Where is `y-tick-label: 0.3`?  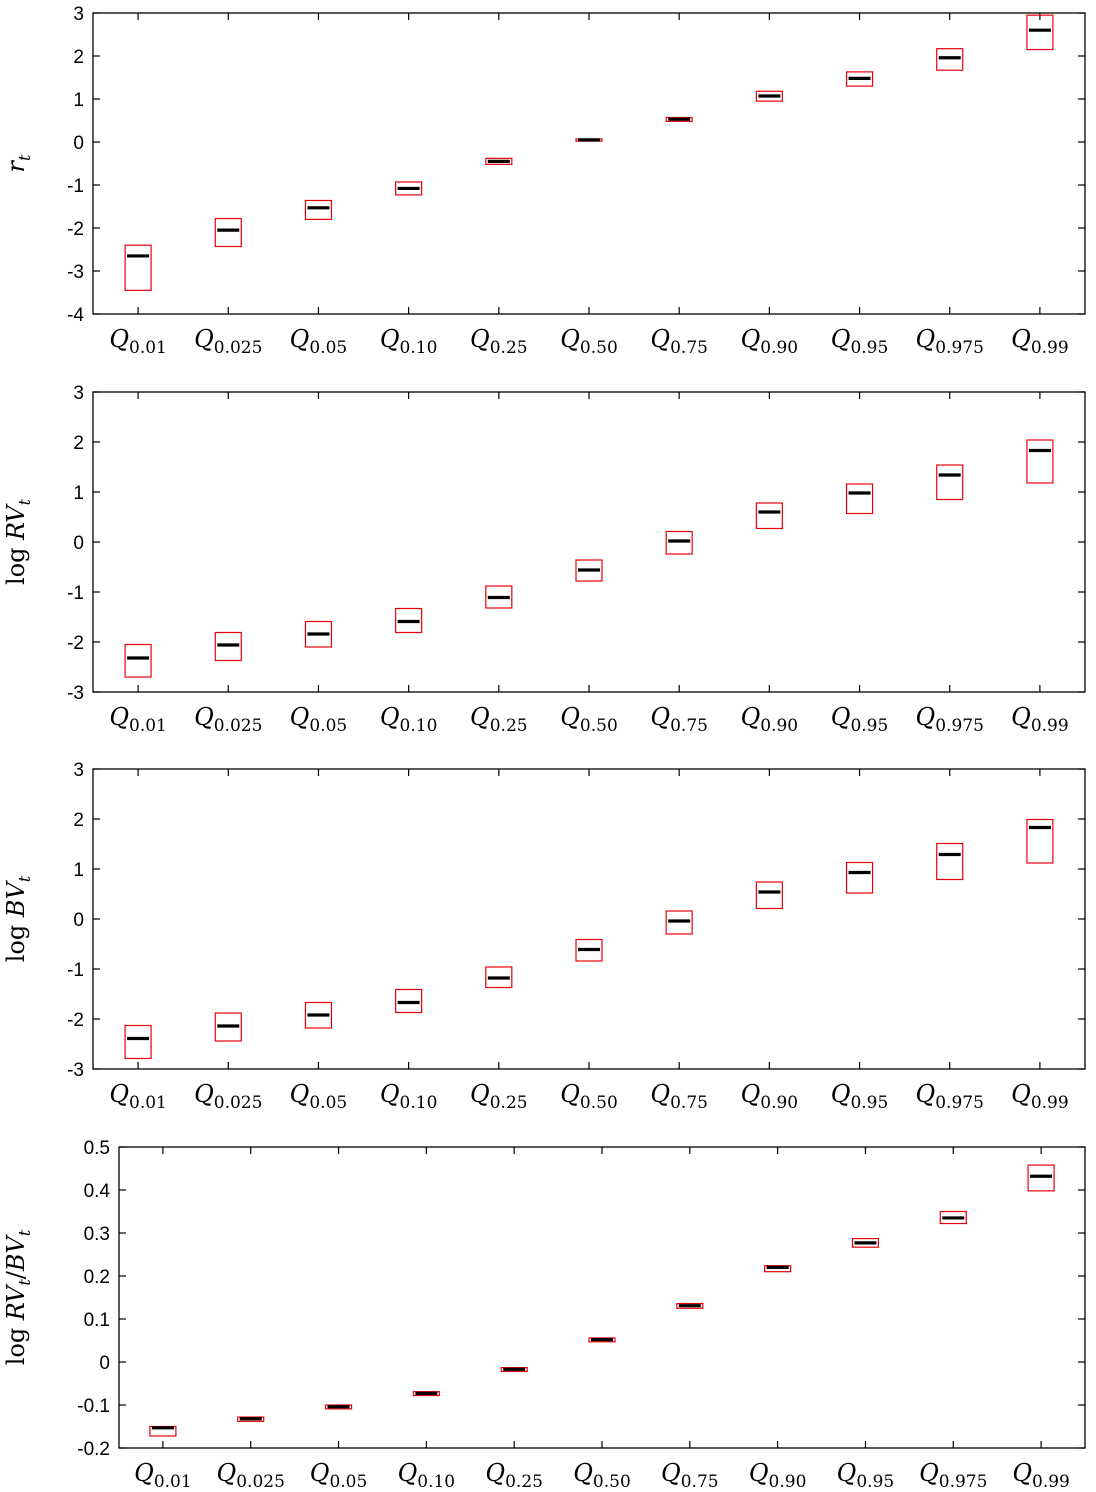 y-tick-label: 0.3 is located at coordinates (97, 1234).